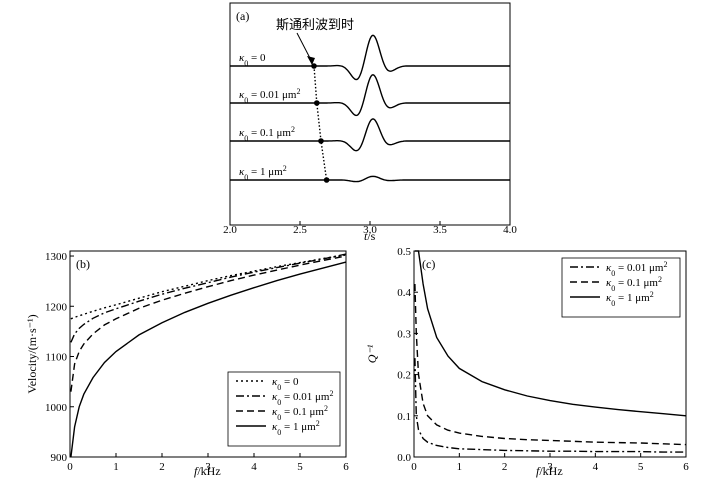 Image resolution: width=706 pixels, height=490 pixels. Describe the element at coordinates (440, 230) in the screenshot. I see `x-tick-label: 3.5` at that location.